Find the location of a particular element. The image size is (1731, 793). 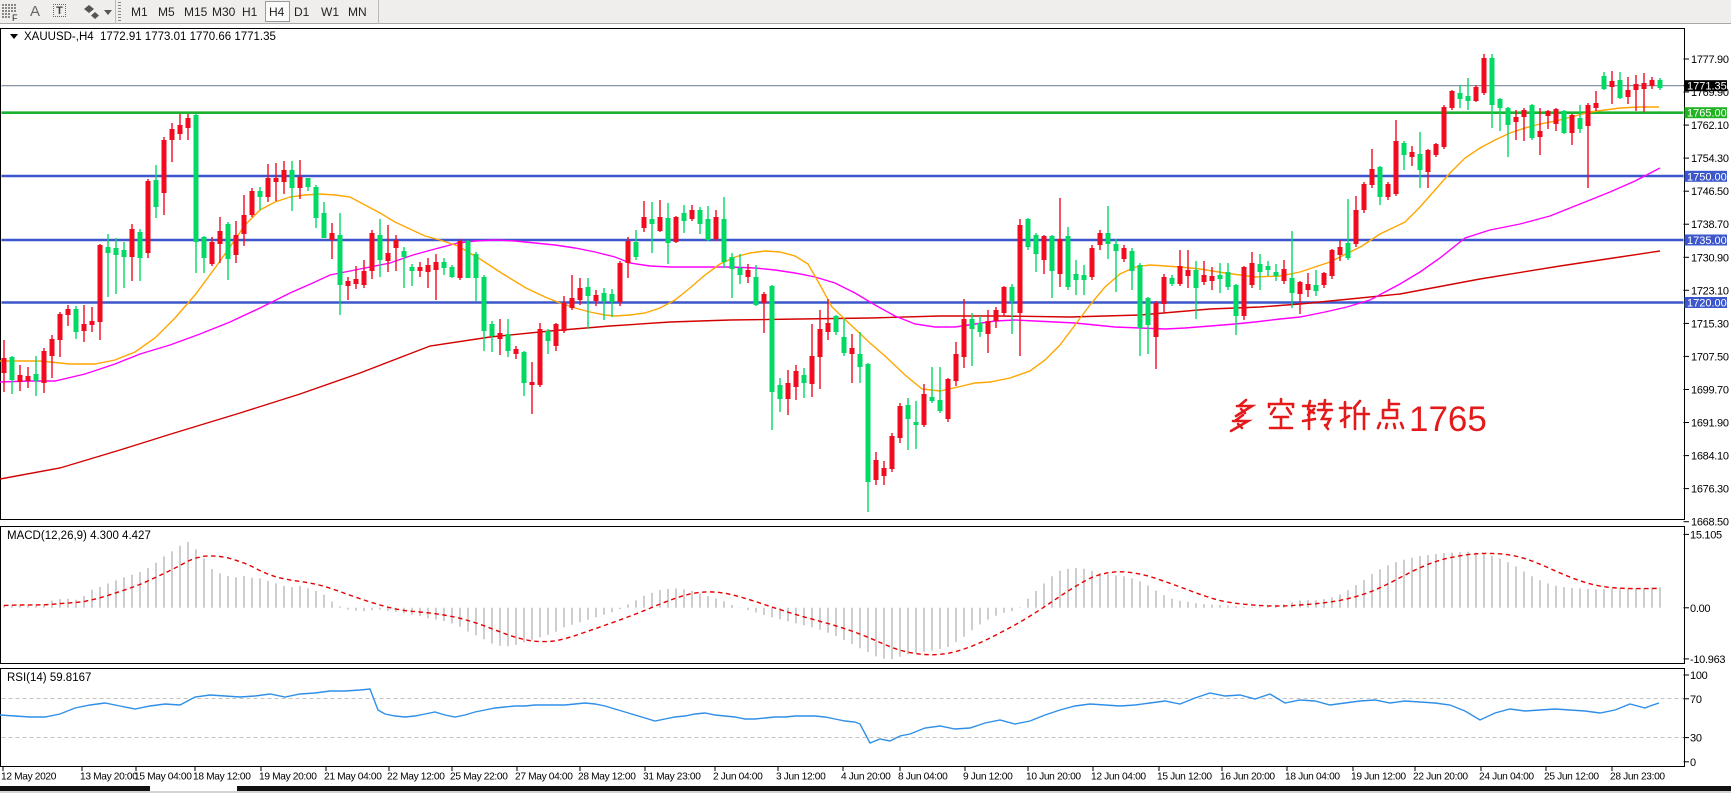

svg-text: 1707.50 is located at coordinates (1710, 357).